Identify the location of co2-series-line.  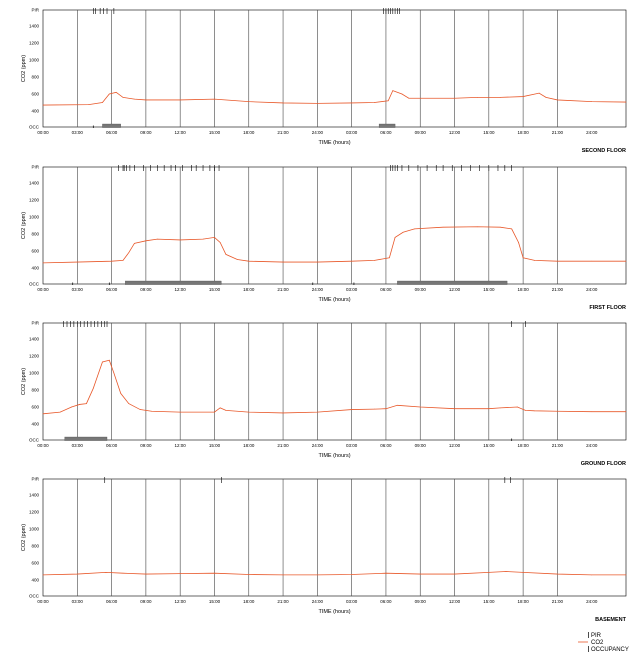
(334, 387).